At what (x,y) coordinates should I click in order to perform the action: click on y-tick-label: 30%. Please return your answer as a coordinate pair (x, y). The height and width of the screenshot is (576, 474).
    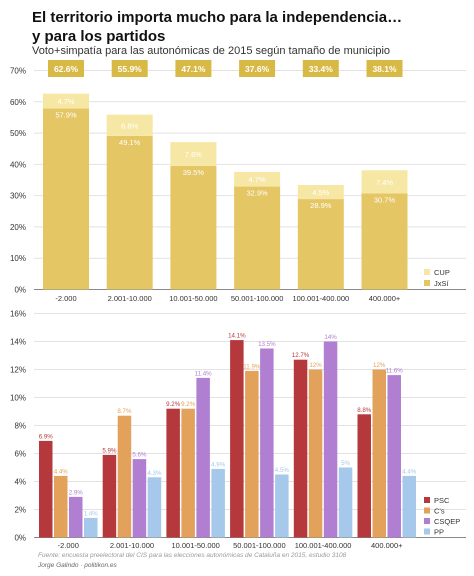
    Looking at the image, I should click on (18, 196).